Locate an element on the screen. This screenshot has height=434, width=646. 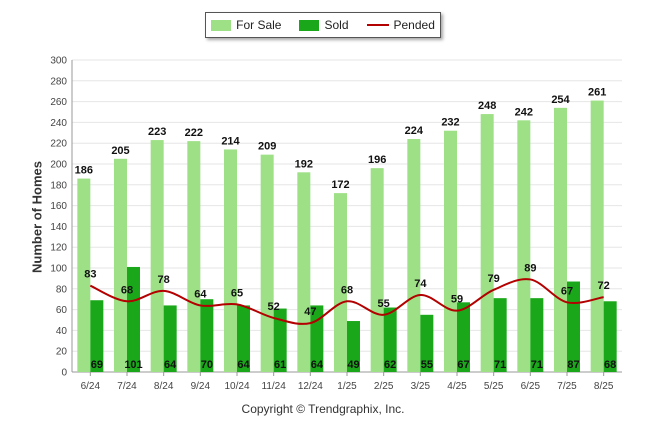
copyright-text: Copyright © Trendgraphix, Inc. is located at coordinates (323, 409).